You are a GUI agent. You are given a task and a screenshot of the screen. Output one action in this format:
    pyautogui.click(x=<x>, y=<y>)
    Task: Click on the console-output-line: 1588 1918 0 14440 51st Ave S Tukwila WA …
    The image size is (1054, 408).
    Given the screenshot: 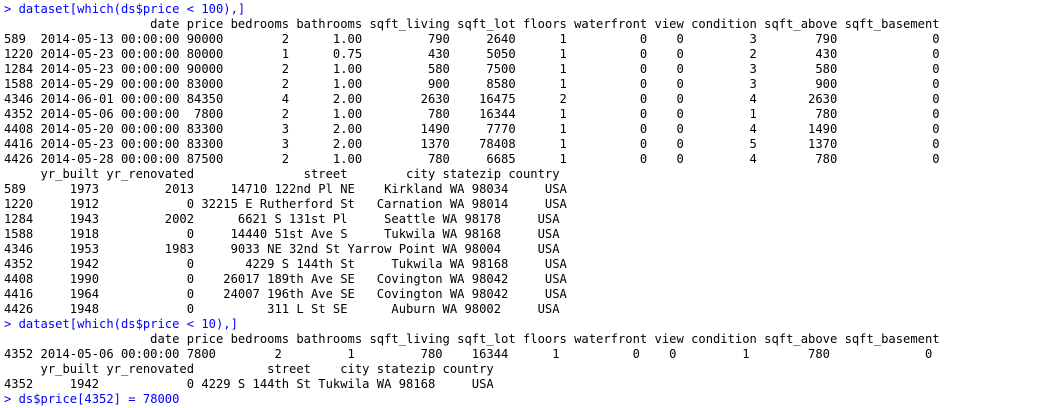 What is the action you would take?
    pyautogui.click(x=282, y=234)
    